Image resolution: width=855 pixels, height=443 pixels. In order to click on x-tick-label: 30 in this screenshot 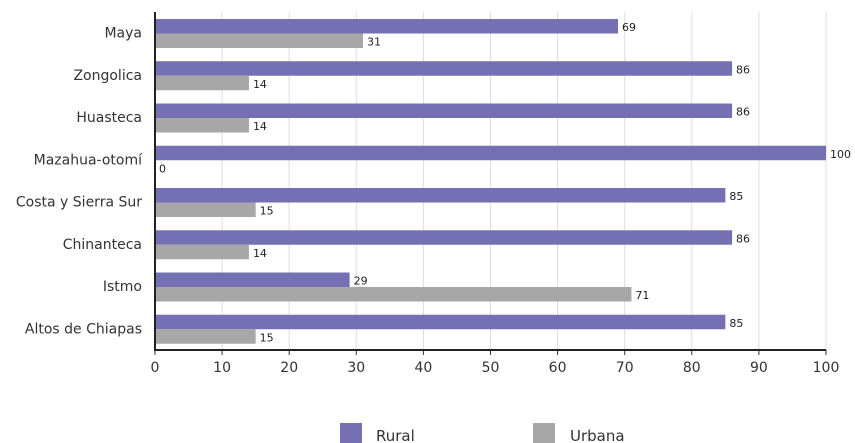, I will do `click(356, 368)`.